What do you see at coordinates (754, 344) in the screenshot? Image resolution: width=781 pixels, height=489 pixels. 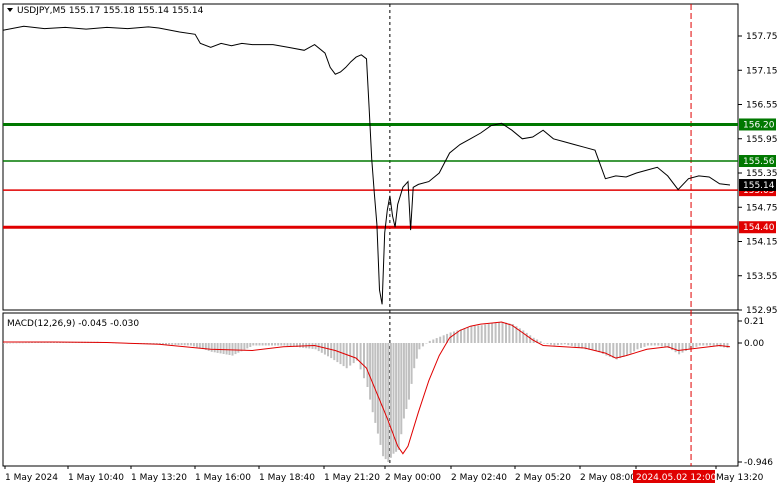 I see `macd-axis-label: 0.00` at bounding box center [754, 344].